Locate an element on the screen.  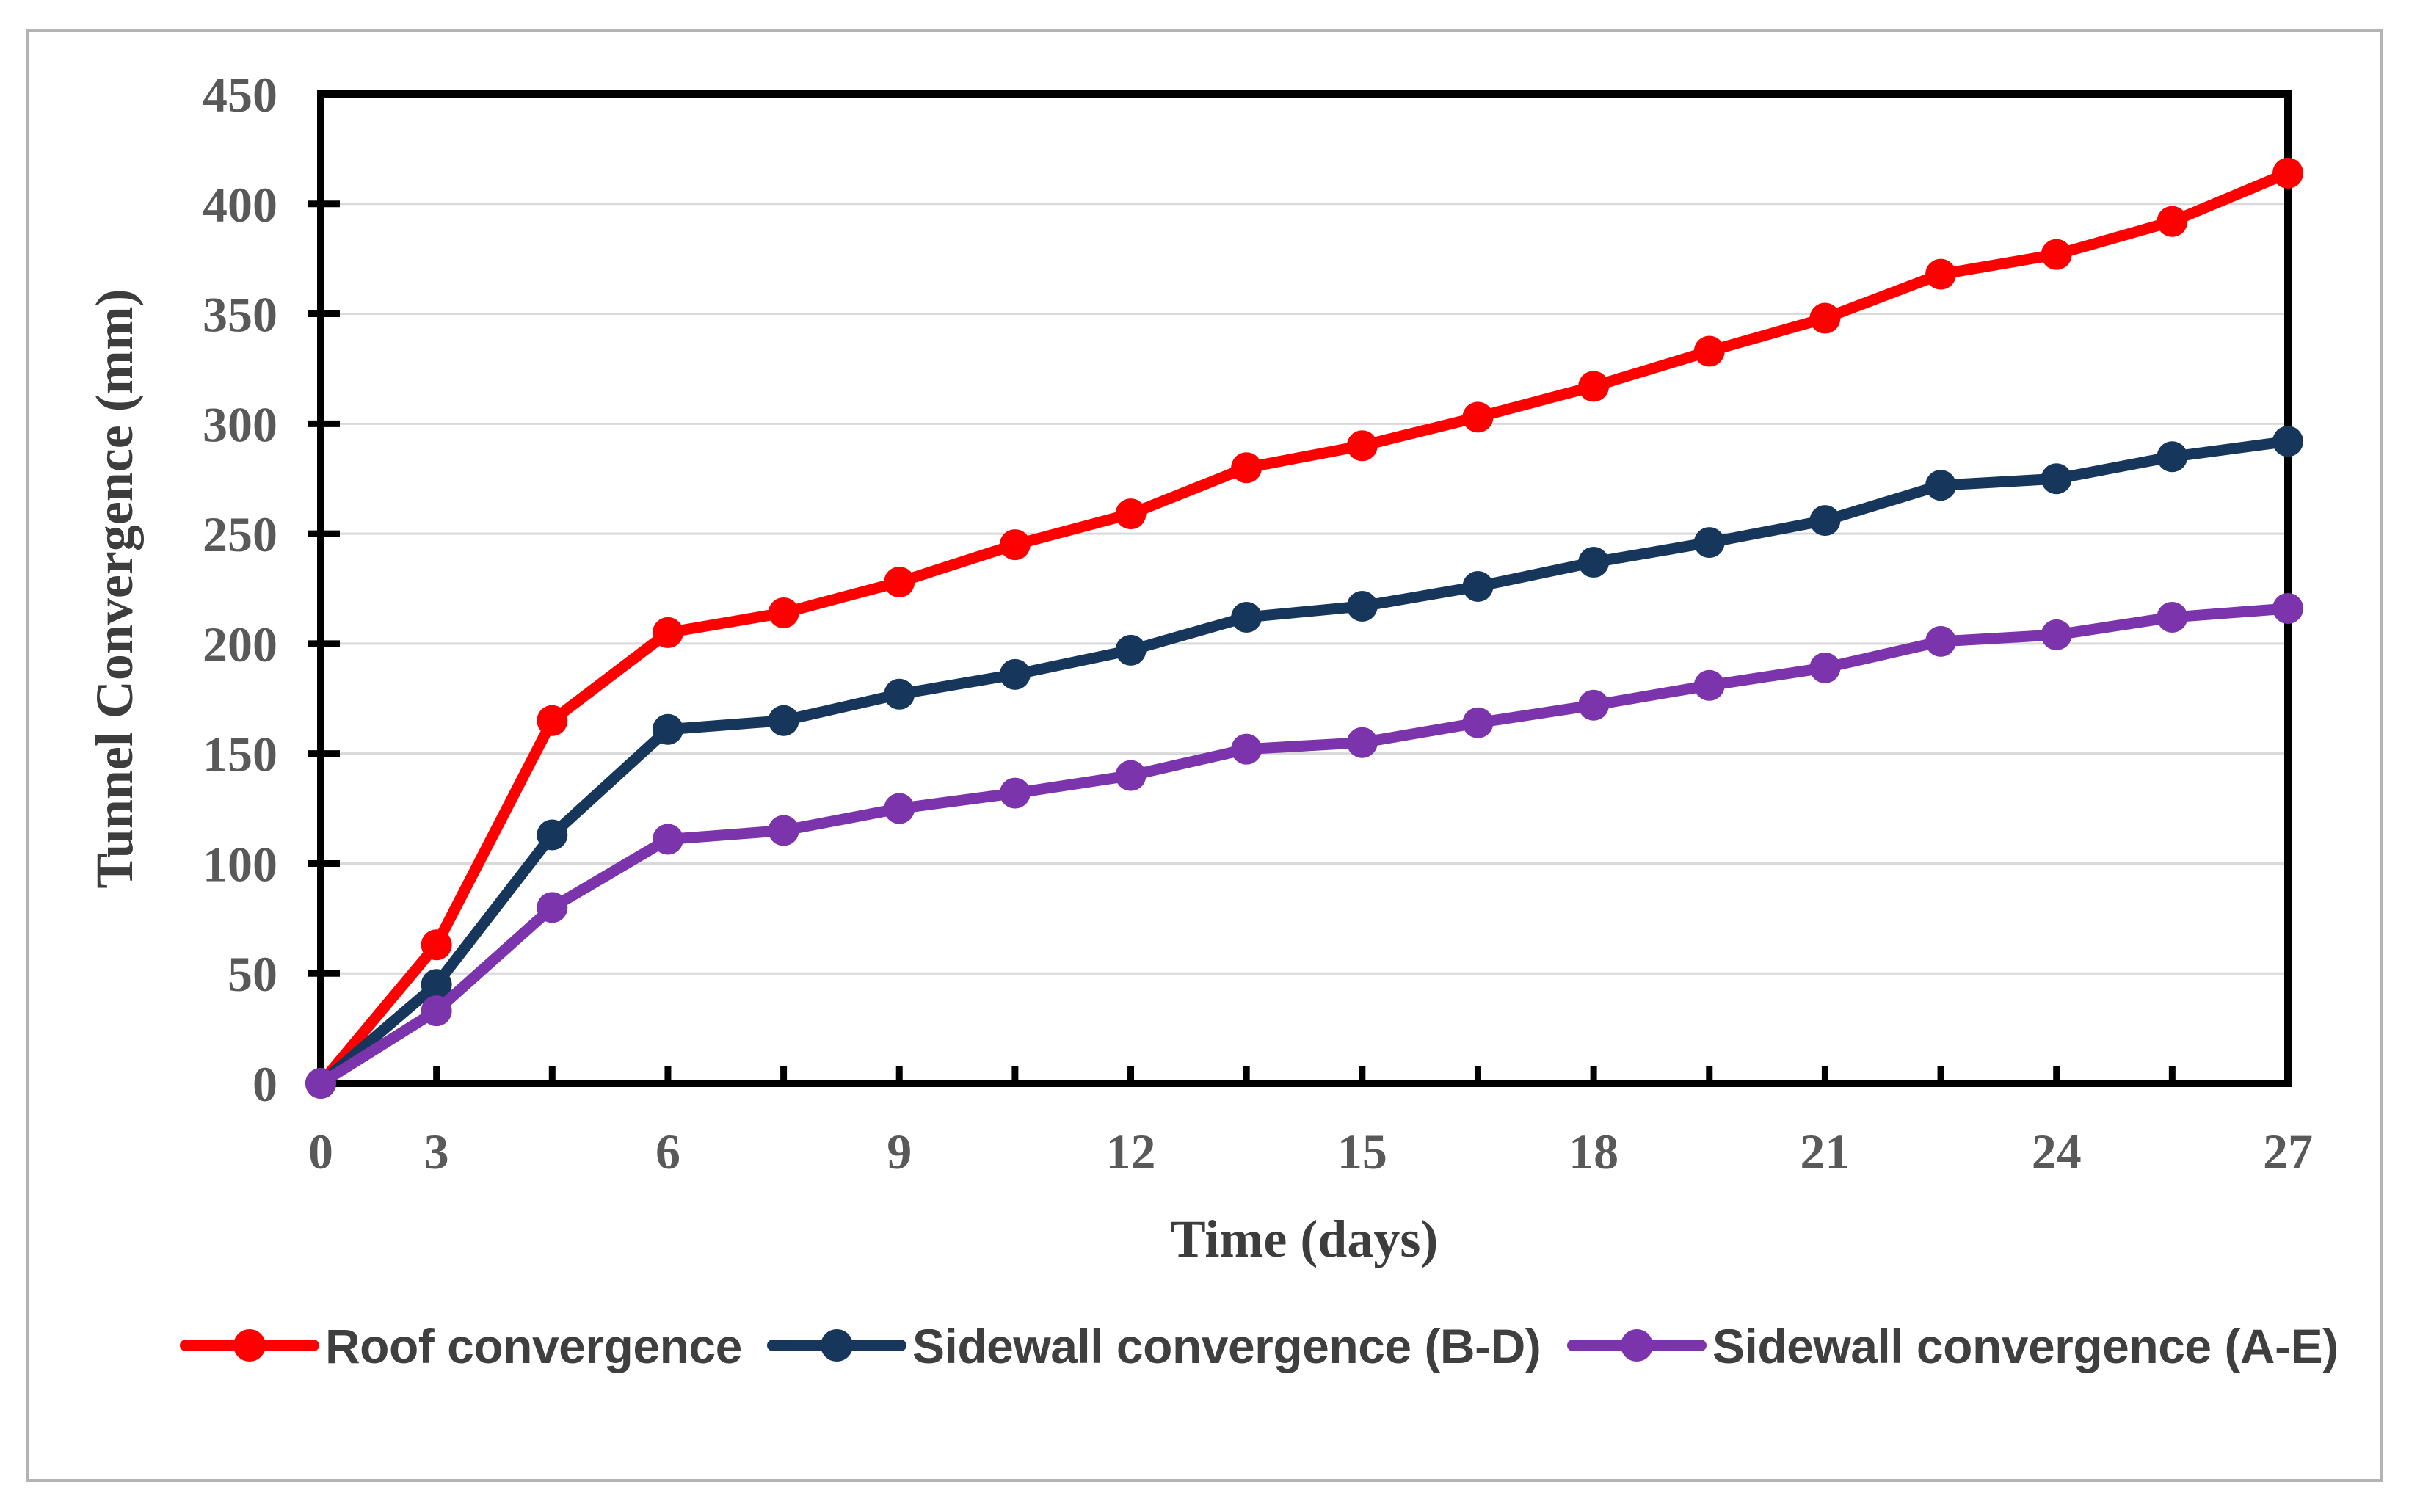
data-point-roof-convergence-day-4.5 is located at coordinates (552, 720).